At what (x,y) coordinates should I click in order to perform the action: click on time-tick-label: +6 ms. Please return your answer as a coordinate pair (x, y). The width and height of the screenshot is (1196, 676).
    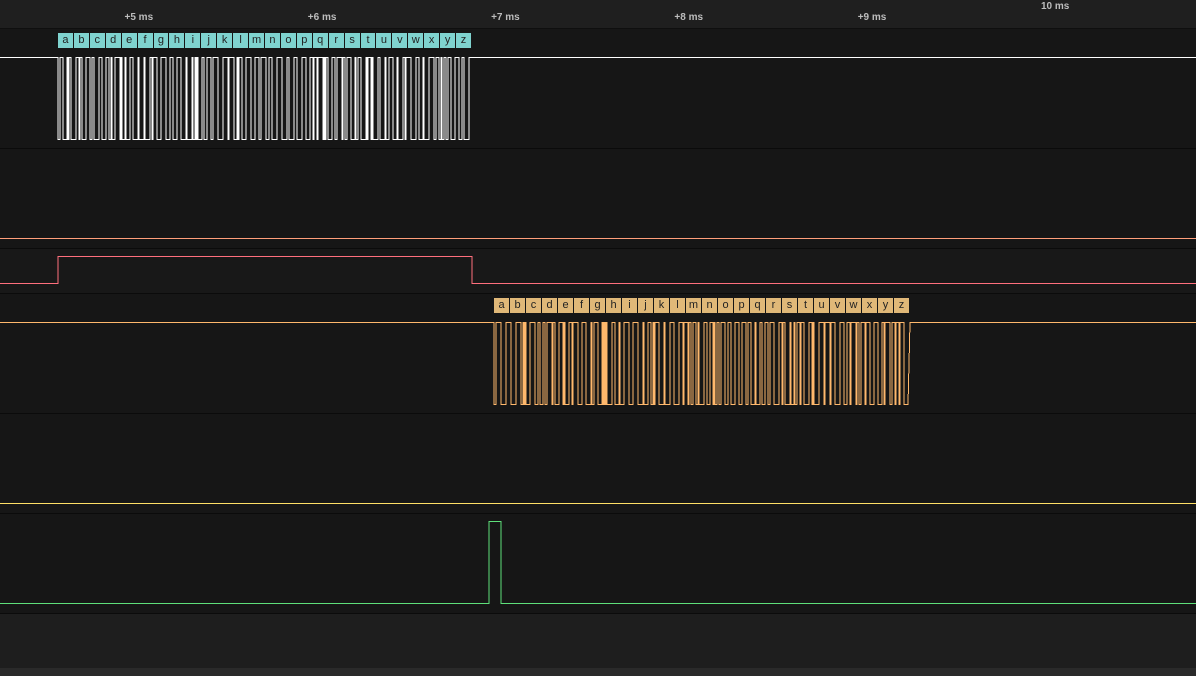
    Looking at the image, I should click on (322, 17).